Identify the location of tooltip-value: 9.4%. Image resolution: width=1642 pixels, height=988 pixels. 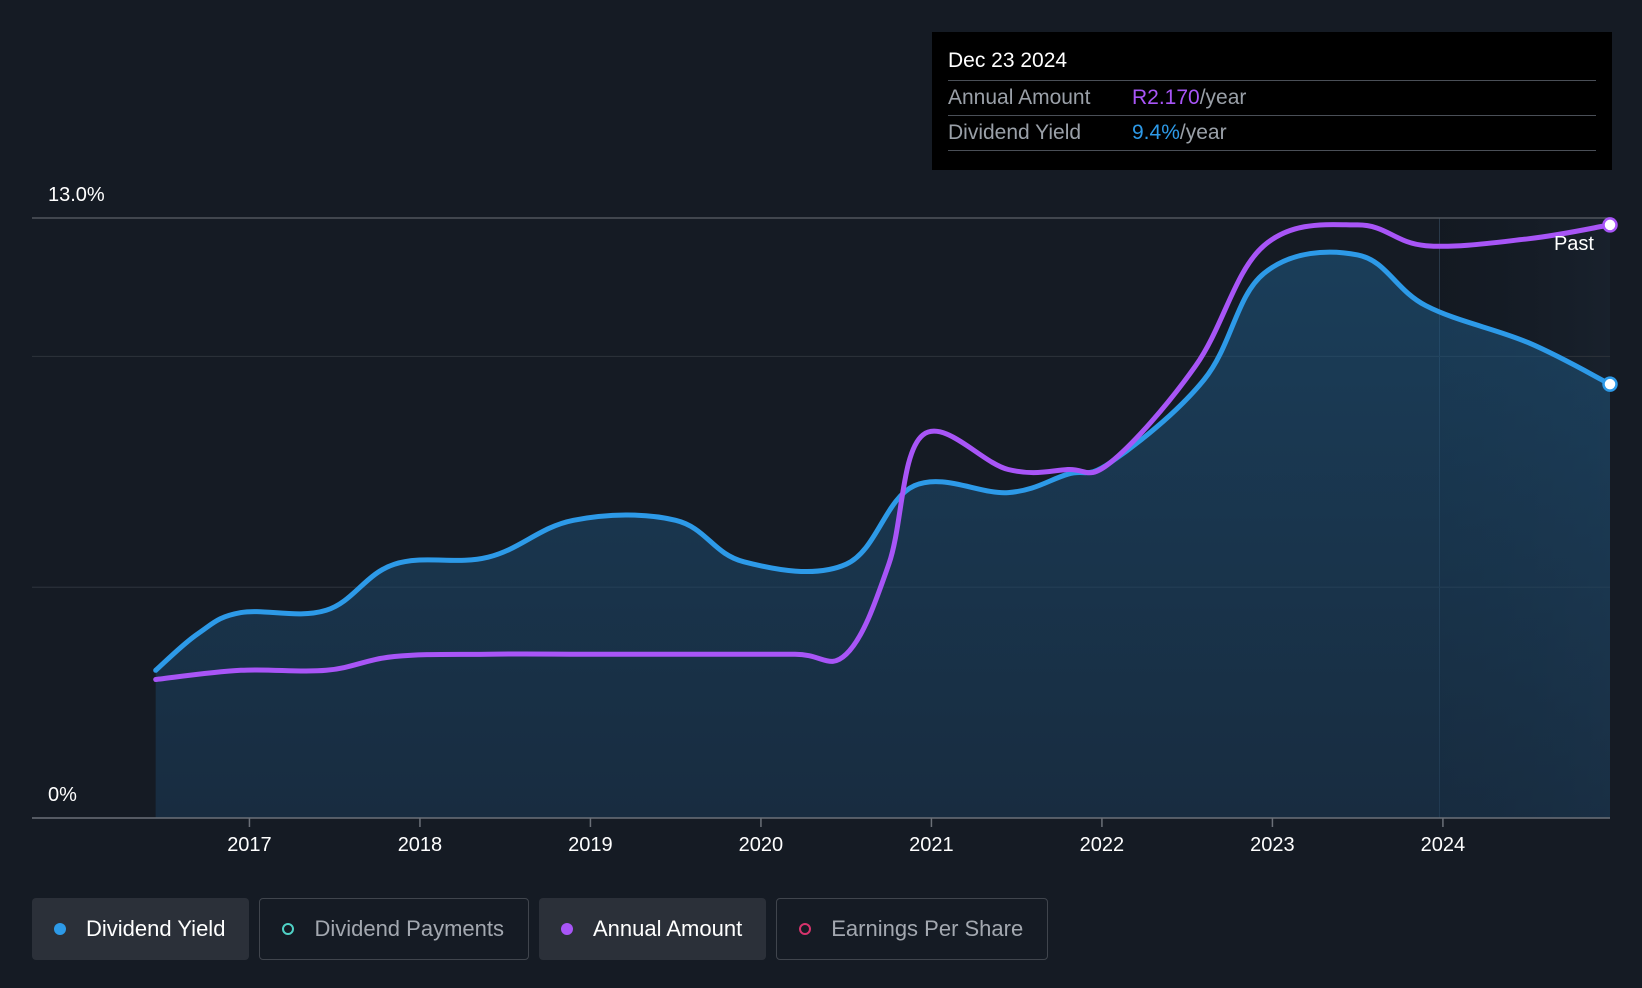
(1156, 132).